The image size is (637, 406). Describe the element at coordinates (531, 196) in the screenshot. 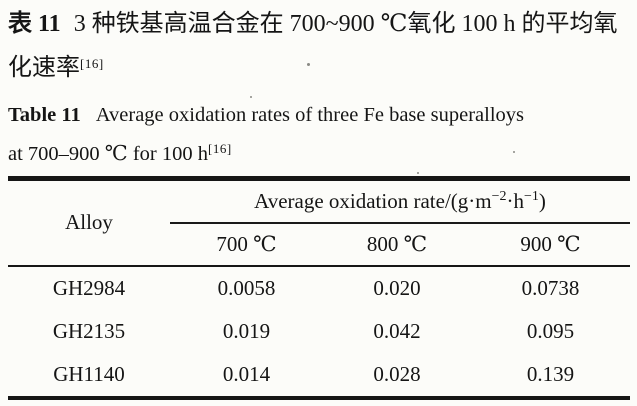

I see `unit-superscript-minus1: −1` at that location.